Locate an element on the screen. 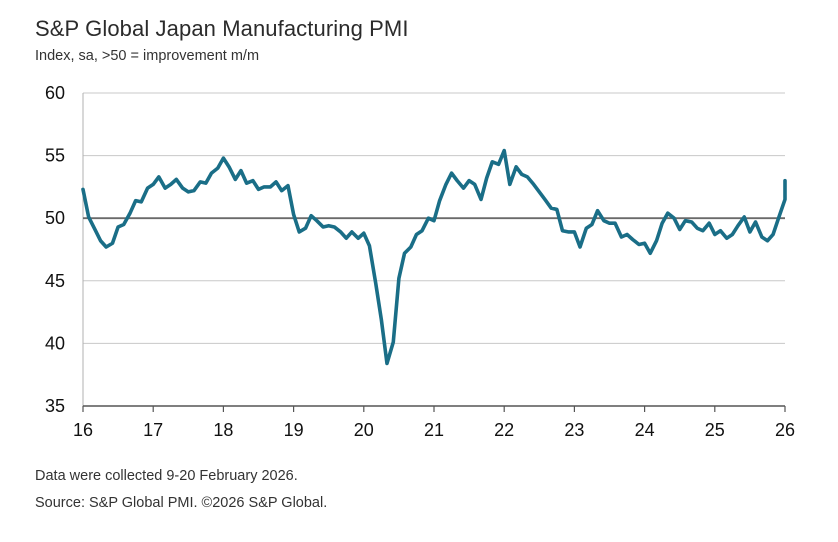 The width and height of the screenshot is (838, 542). x-tick-label-17: 17 is located at coordinates (153, 430).